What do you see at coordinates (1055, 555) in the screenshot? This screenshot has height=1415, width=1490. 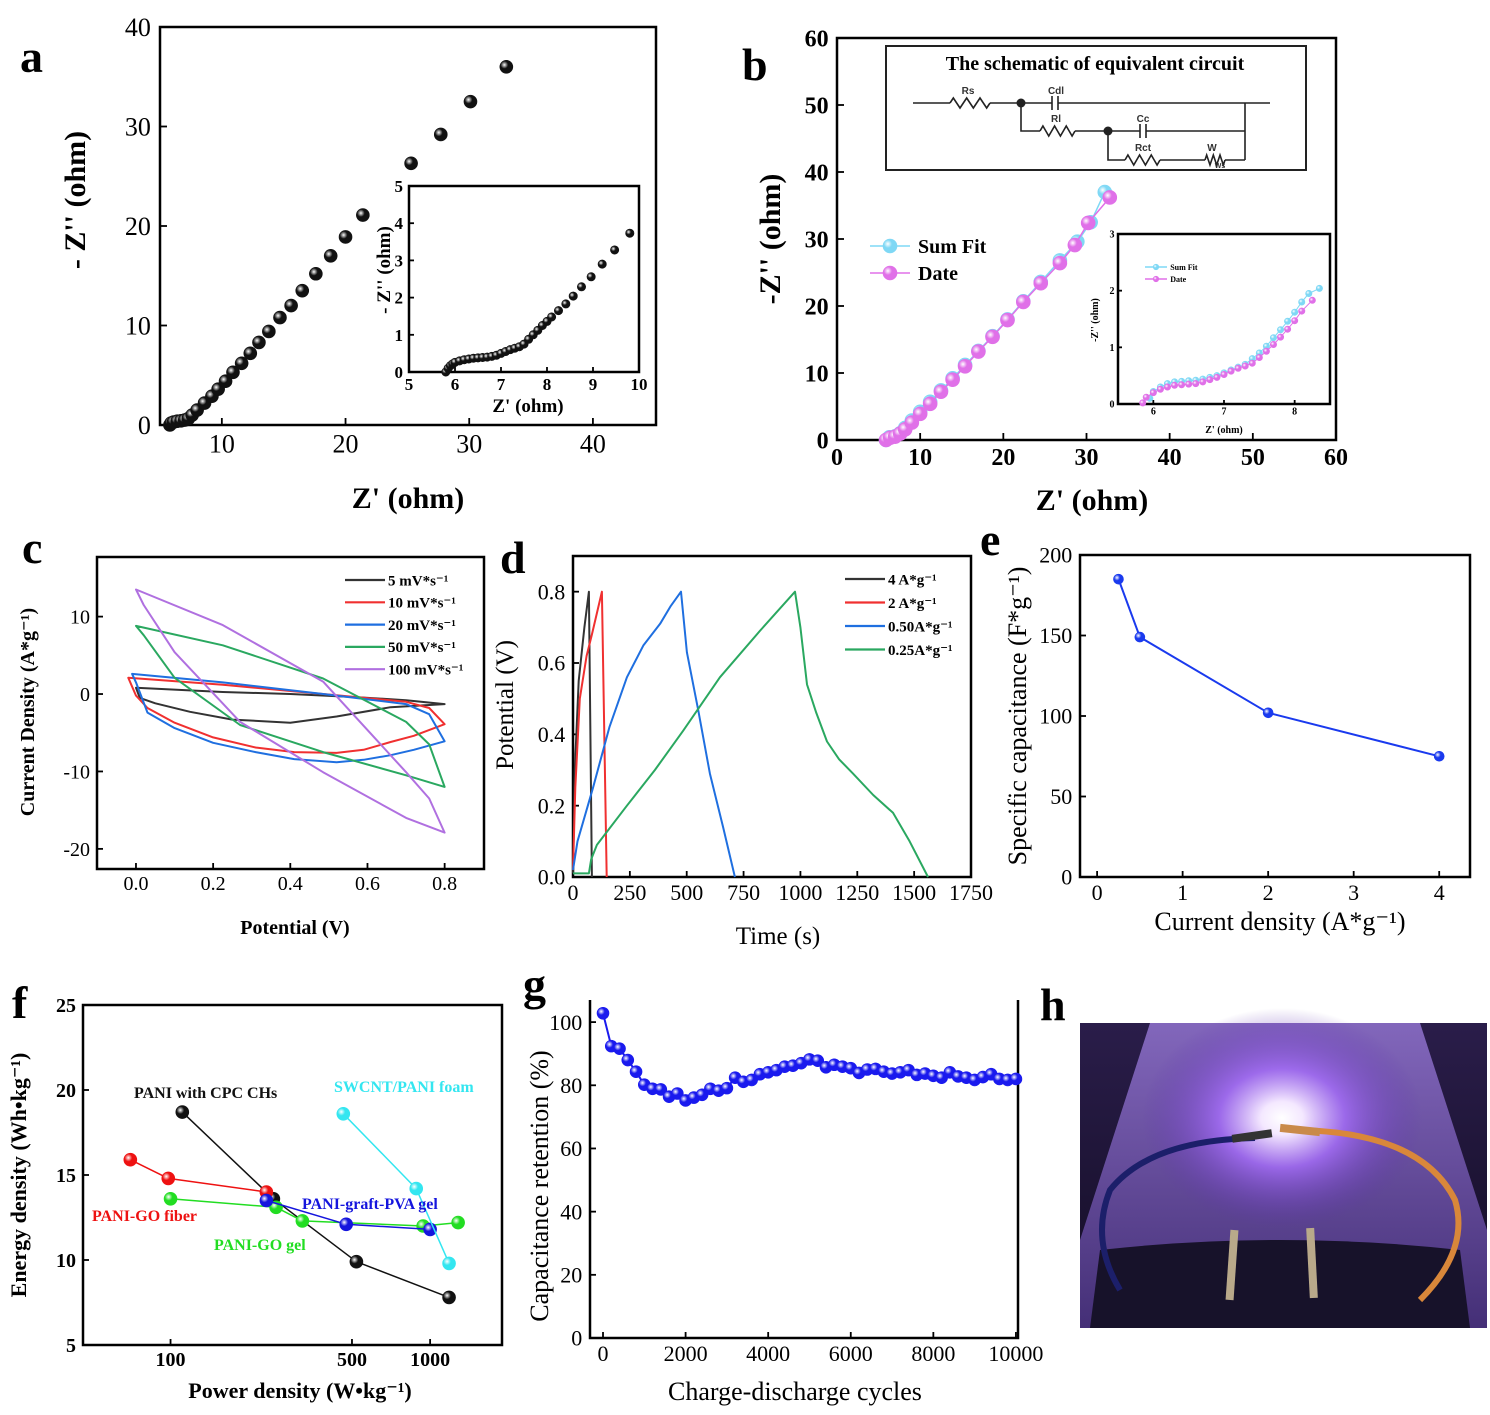 I see `e-y-tick-label: 200` at bounding box center [1055, 555].